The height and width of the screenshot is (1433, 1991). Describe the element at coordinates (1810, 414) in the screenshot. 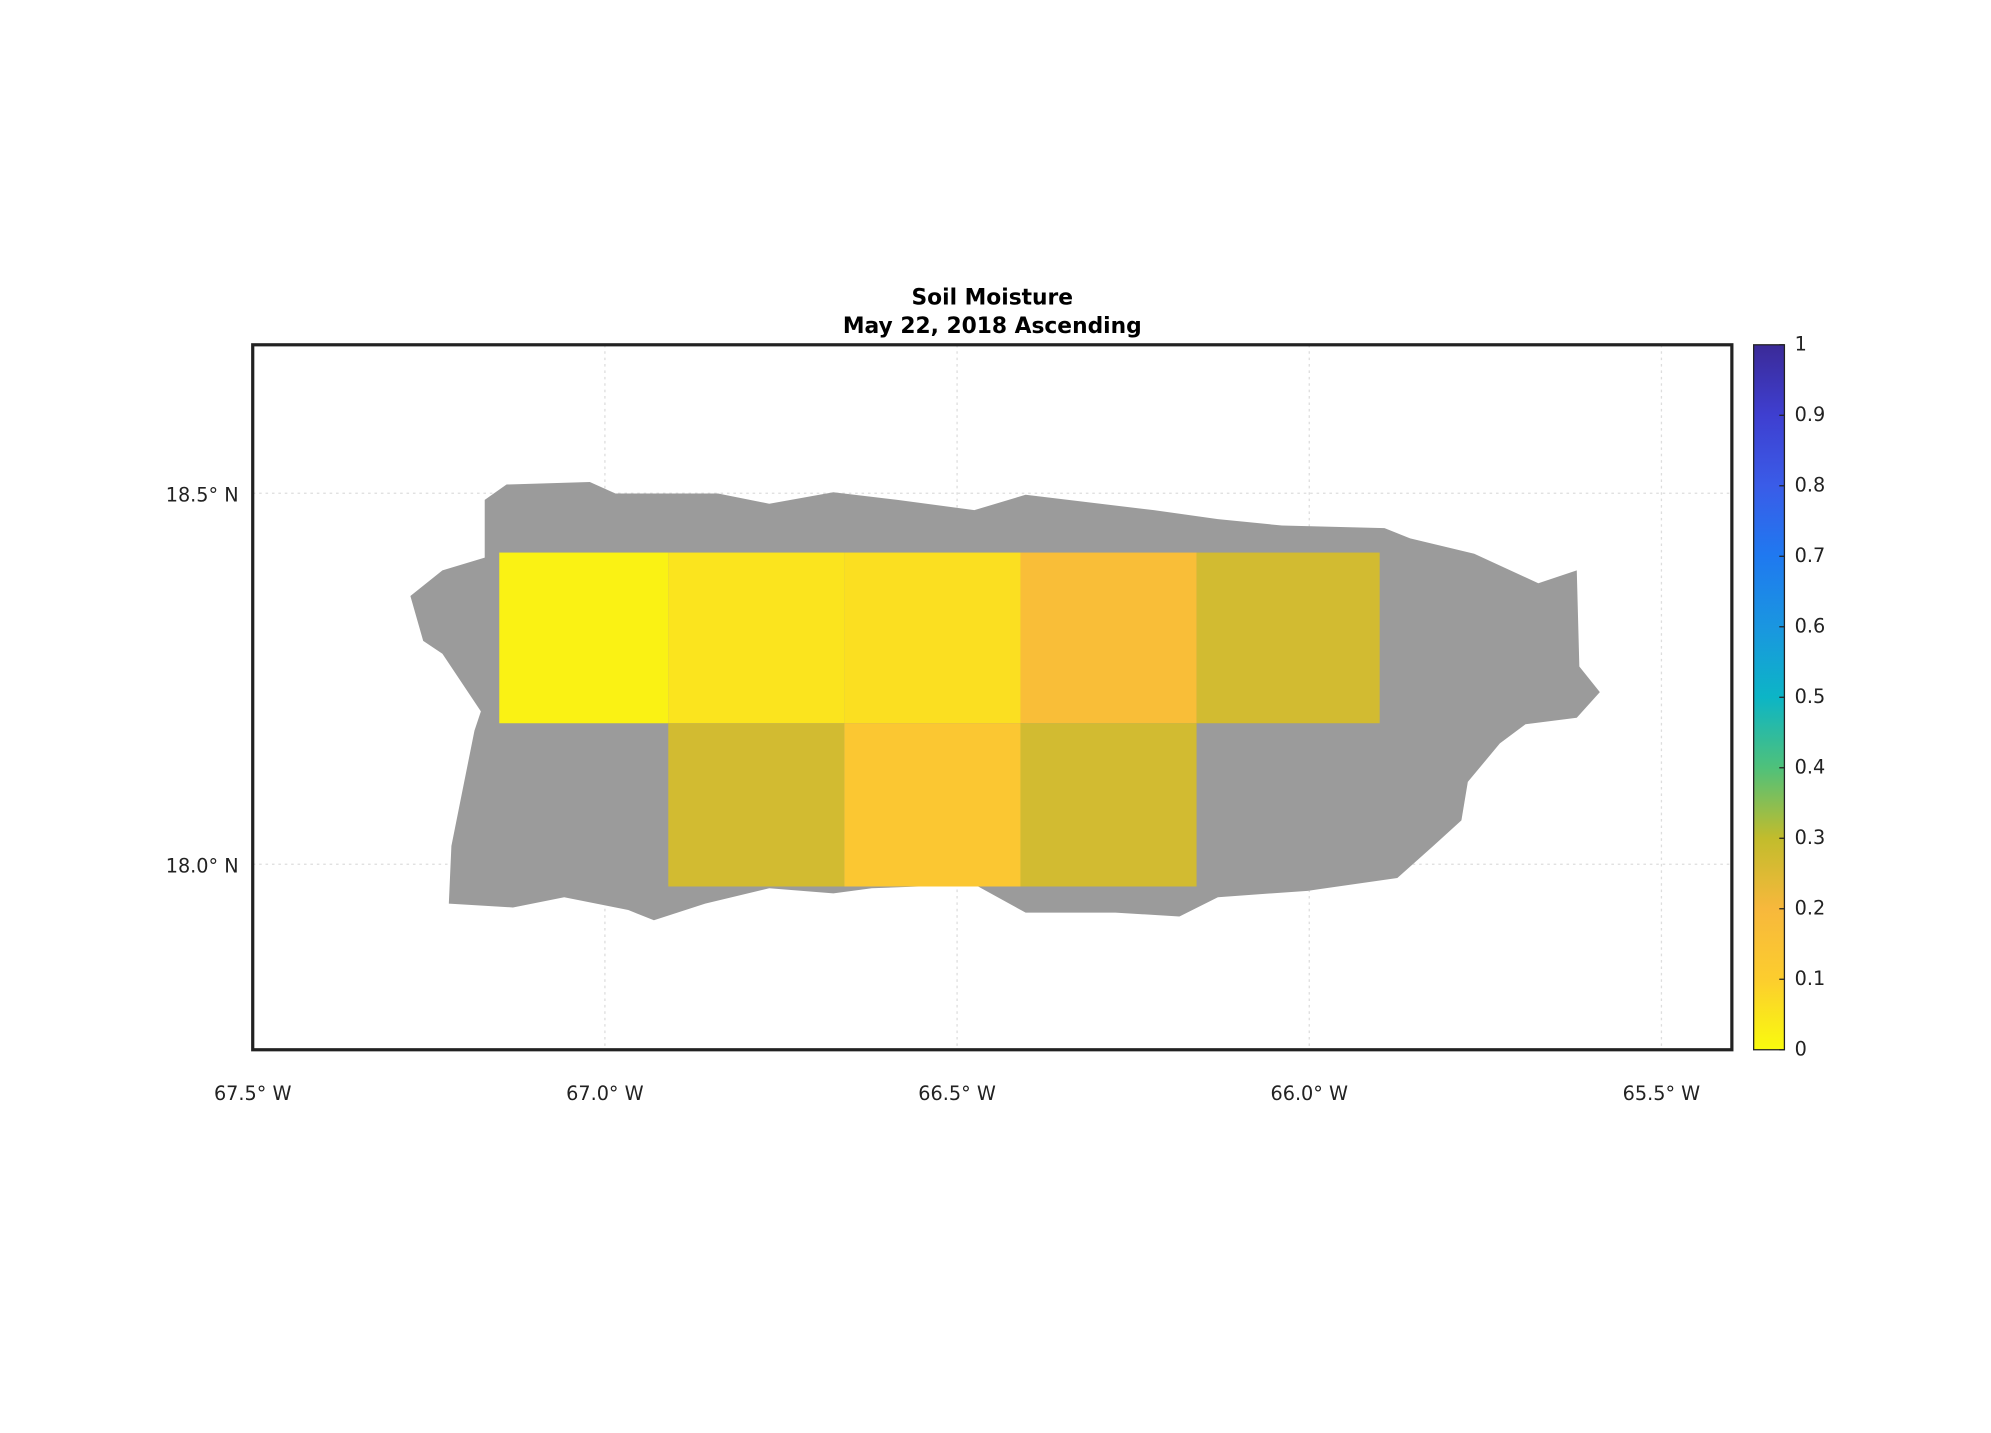

I see `colorbar-tick-label: 0.9` at that location.